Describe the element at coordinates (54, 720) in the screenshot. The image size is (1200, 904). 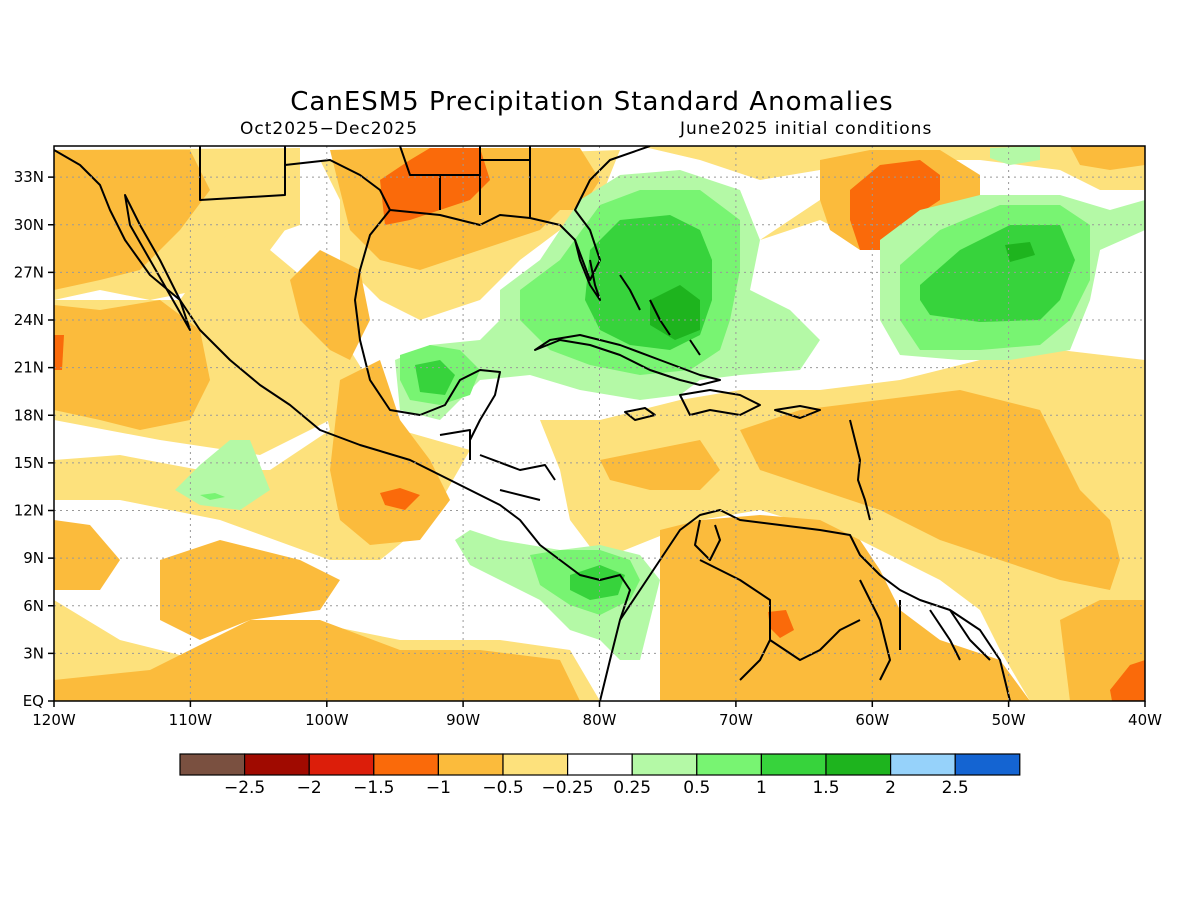
I see `lon-tick-label: 120W` at that location.